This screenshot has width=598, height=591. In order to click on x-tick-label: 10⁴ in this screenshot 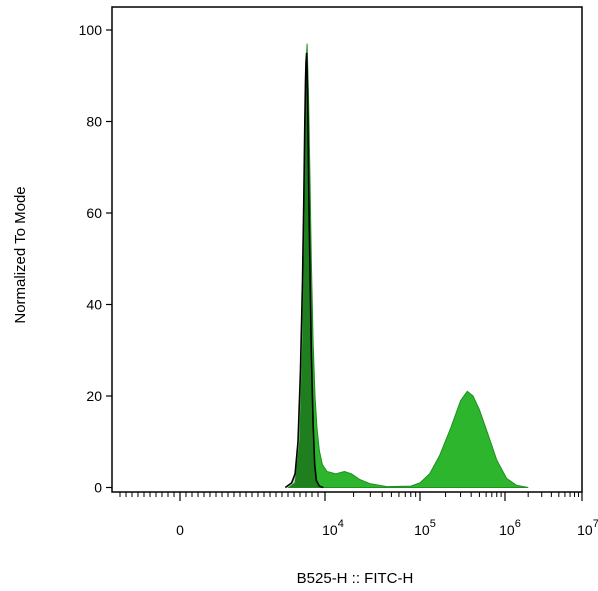, I will do `click(333, 528)`.